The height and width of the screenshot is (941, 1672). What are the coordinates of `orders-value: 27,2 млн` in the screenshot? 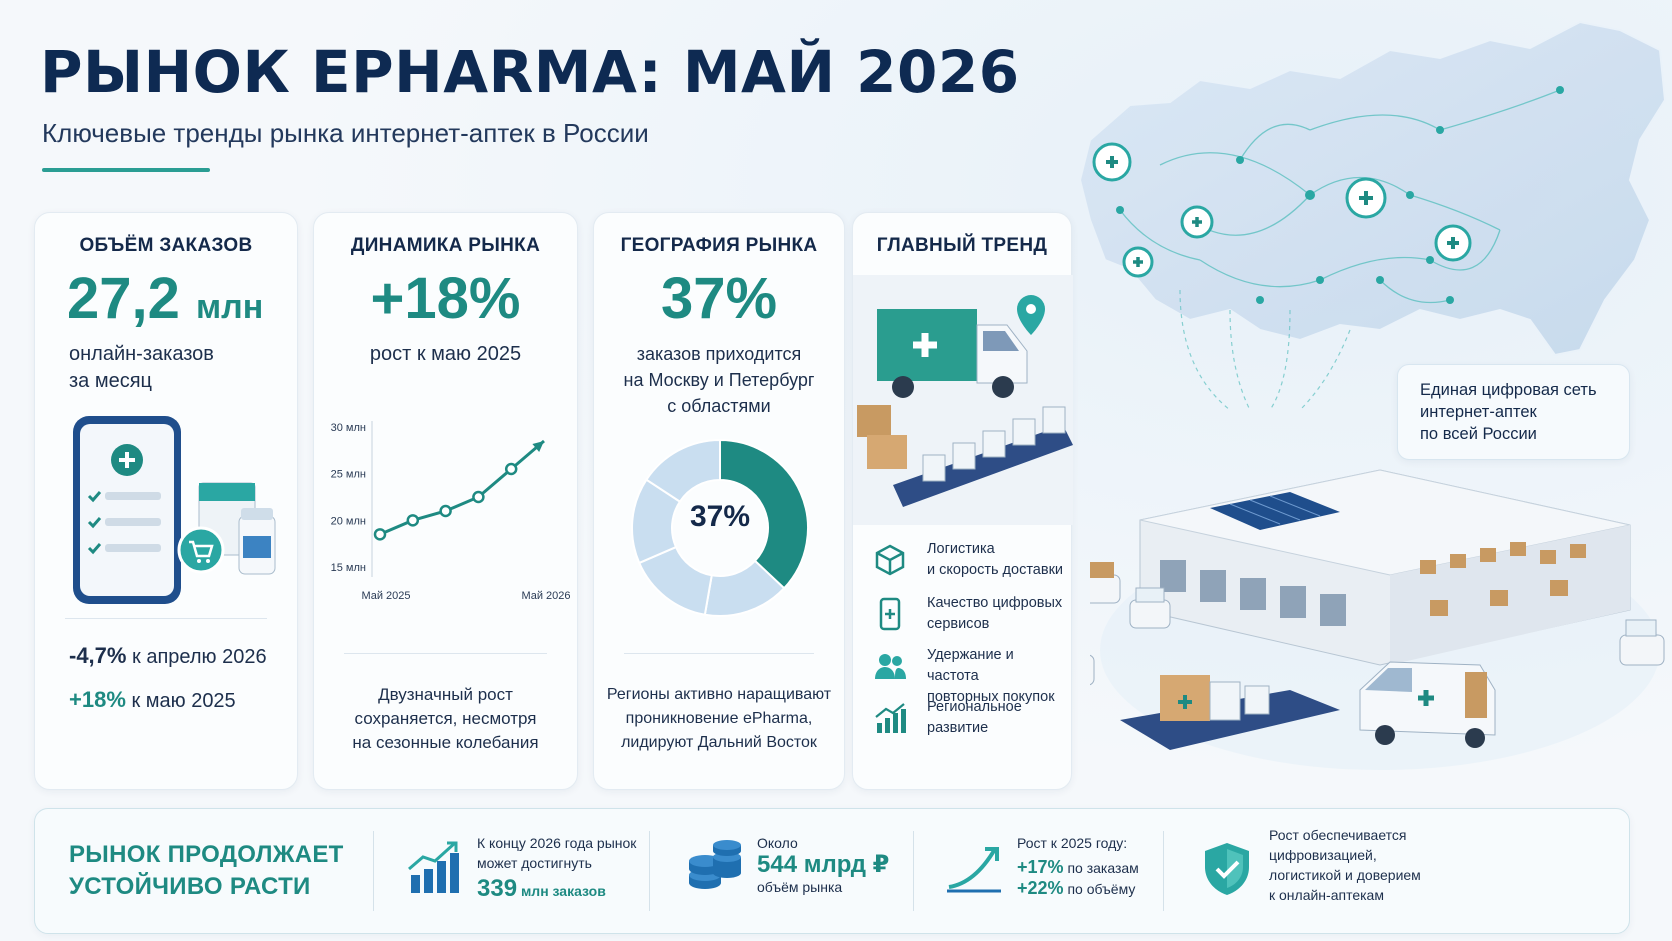 It's located at (165, 298).